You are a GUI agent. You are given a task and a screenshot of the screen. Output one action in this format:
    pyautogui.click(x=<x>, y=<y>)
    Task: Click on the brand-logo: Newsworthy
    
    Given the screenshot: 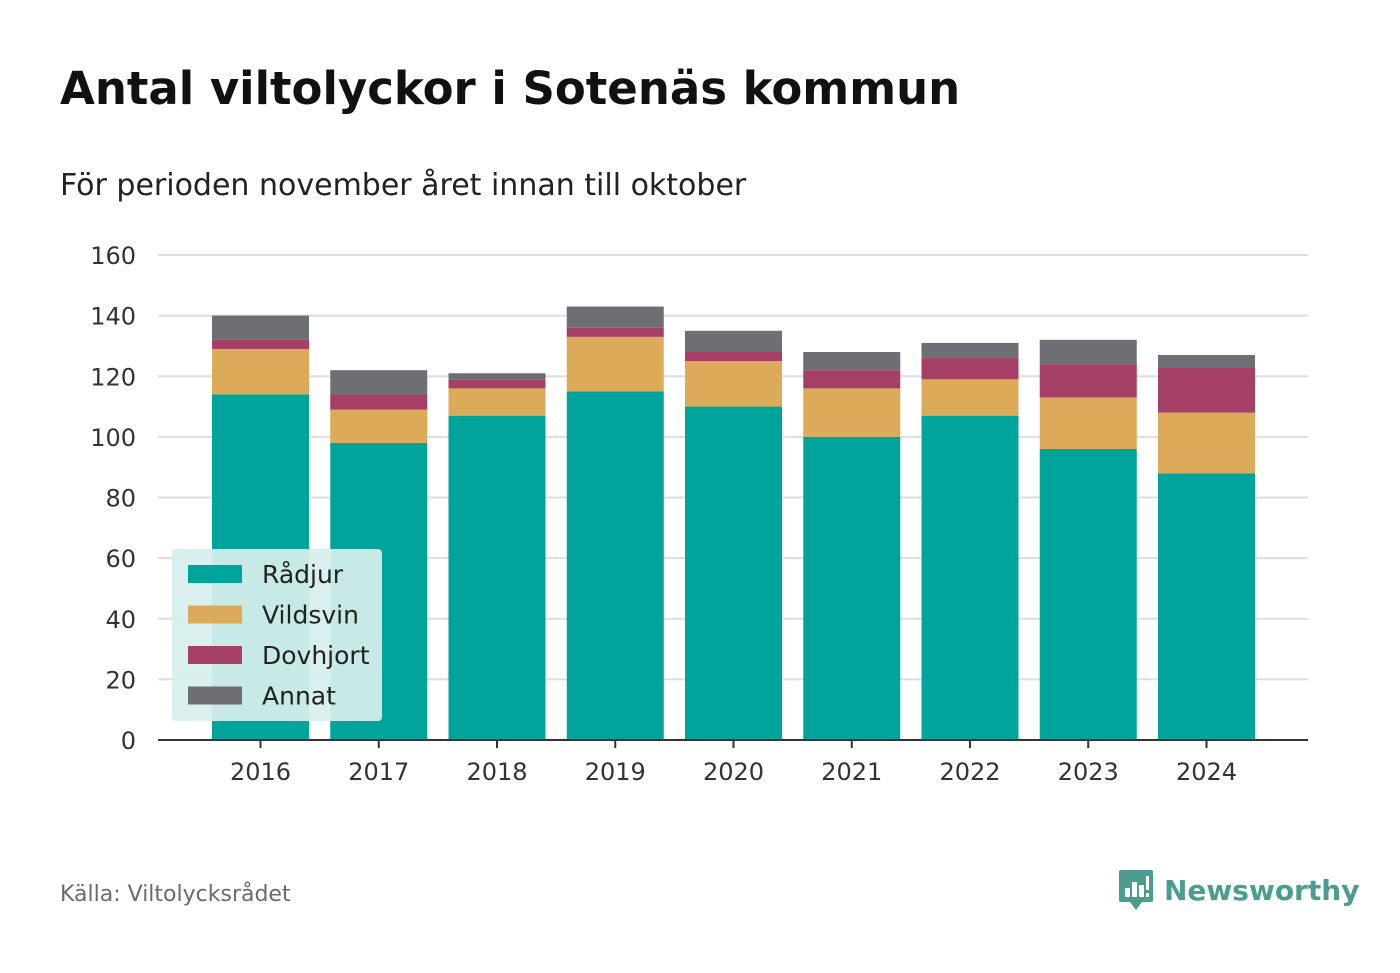 What is the action you would take?
    pyautogui.click(x=1238, y=890)
    